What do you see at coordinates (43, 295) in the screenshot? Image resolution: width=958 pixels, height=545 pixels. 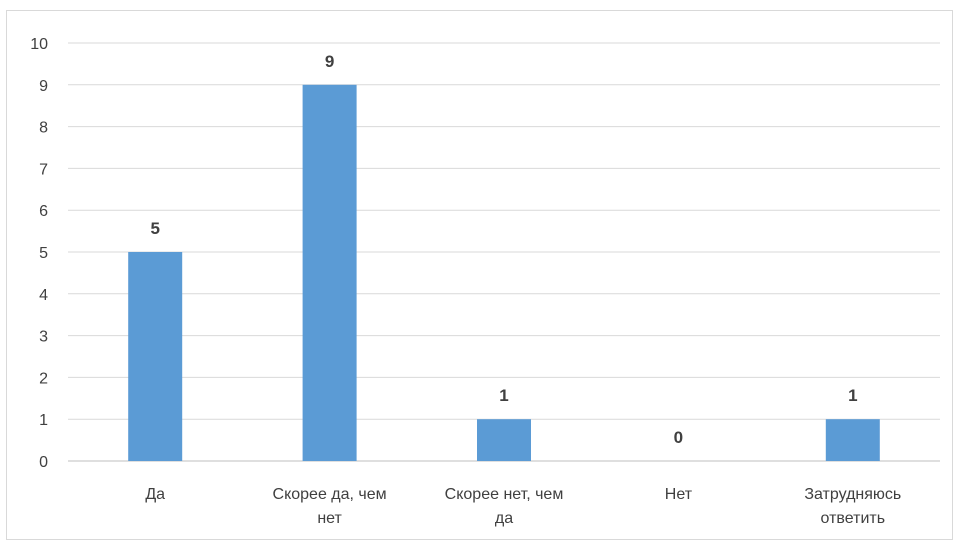 I see `y-tick-label: 4` at bounding box center [43, 295].